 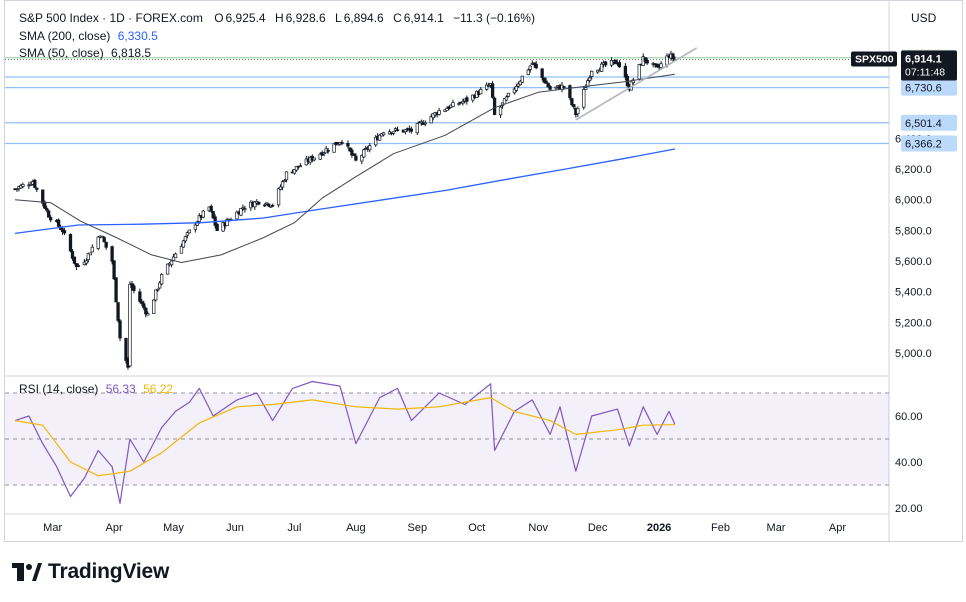 What do you see at coordinates (418, 528) in the screenshot?
I see `time-tick-6: Sep` at bounding box center [418, 528].